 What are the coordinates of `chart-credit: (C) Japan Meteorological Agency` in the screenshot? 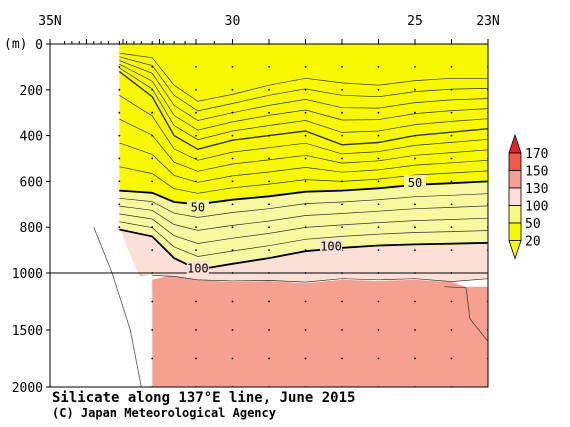 It's located at (164, 413).